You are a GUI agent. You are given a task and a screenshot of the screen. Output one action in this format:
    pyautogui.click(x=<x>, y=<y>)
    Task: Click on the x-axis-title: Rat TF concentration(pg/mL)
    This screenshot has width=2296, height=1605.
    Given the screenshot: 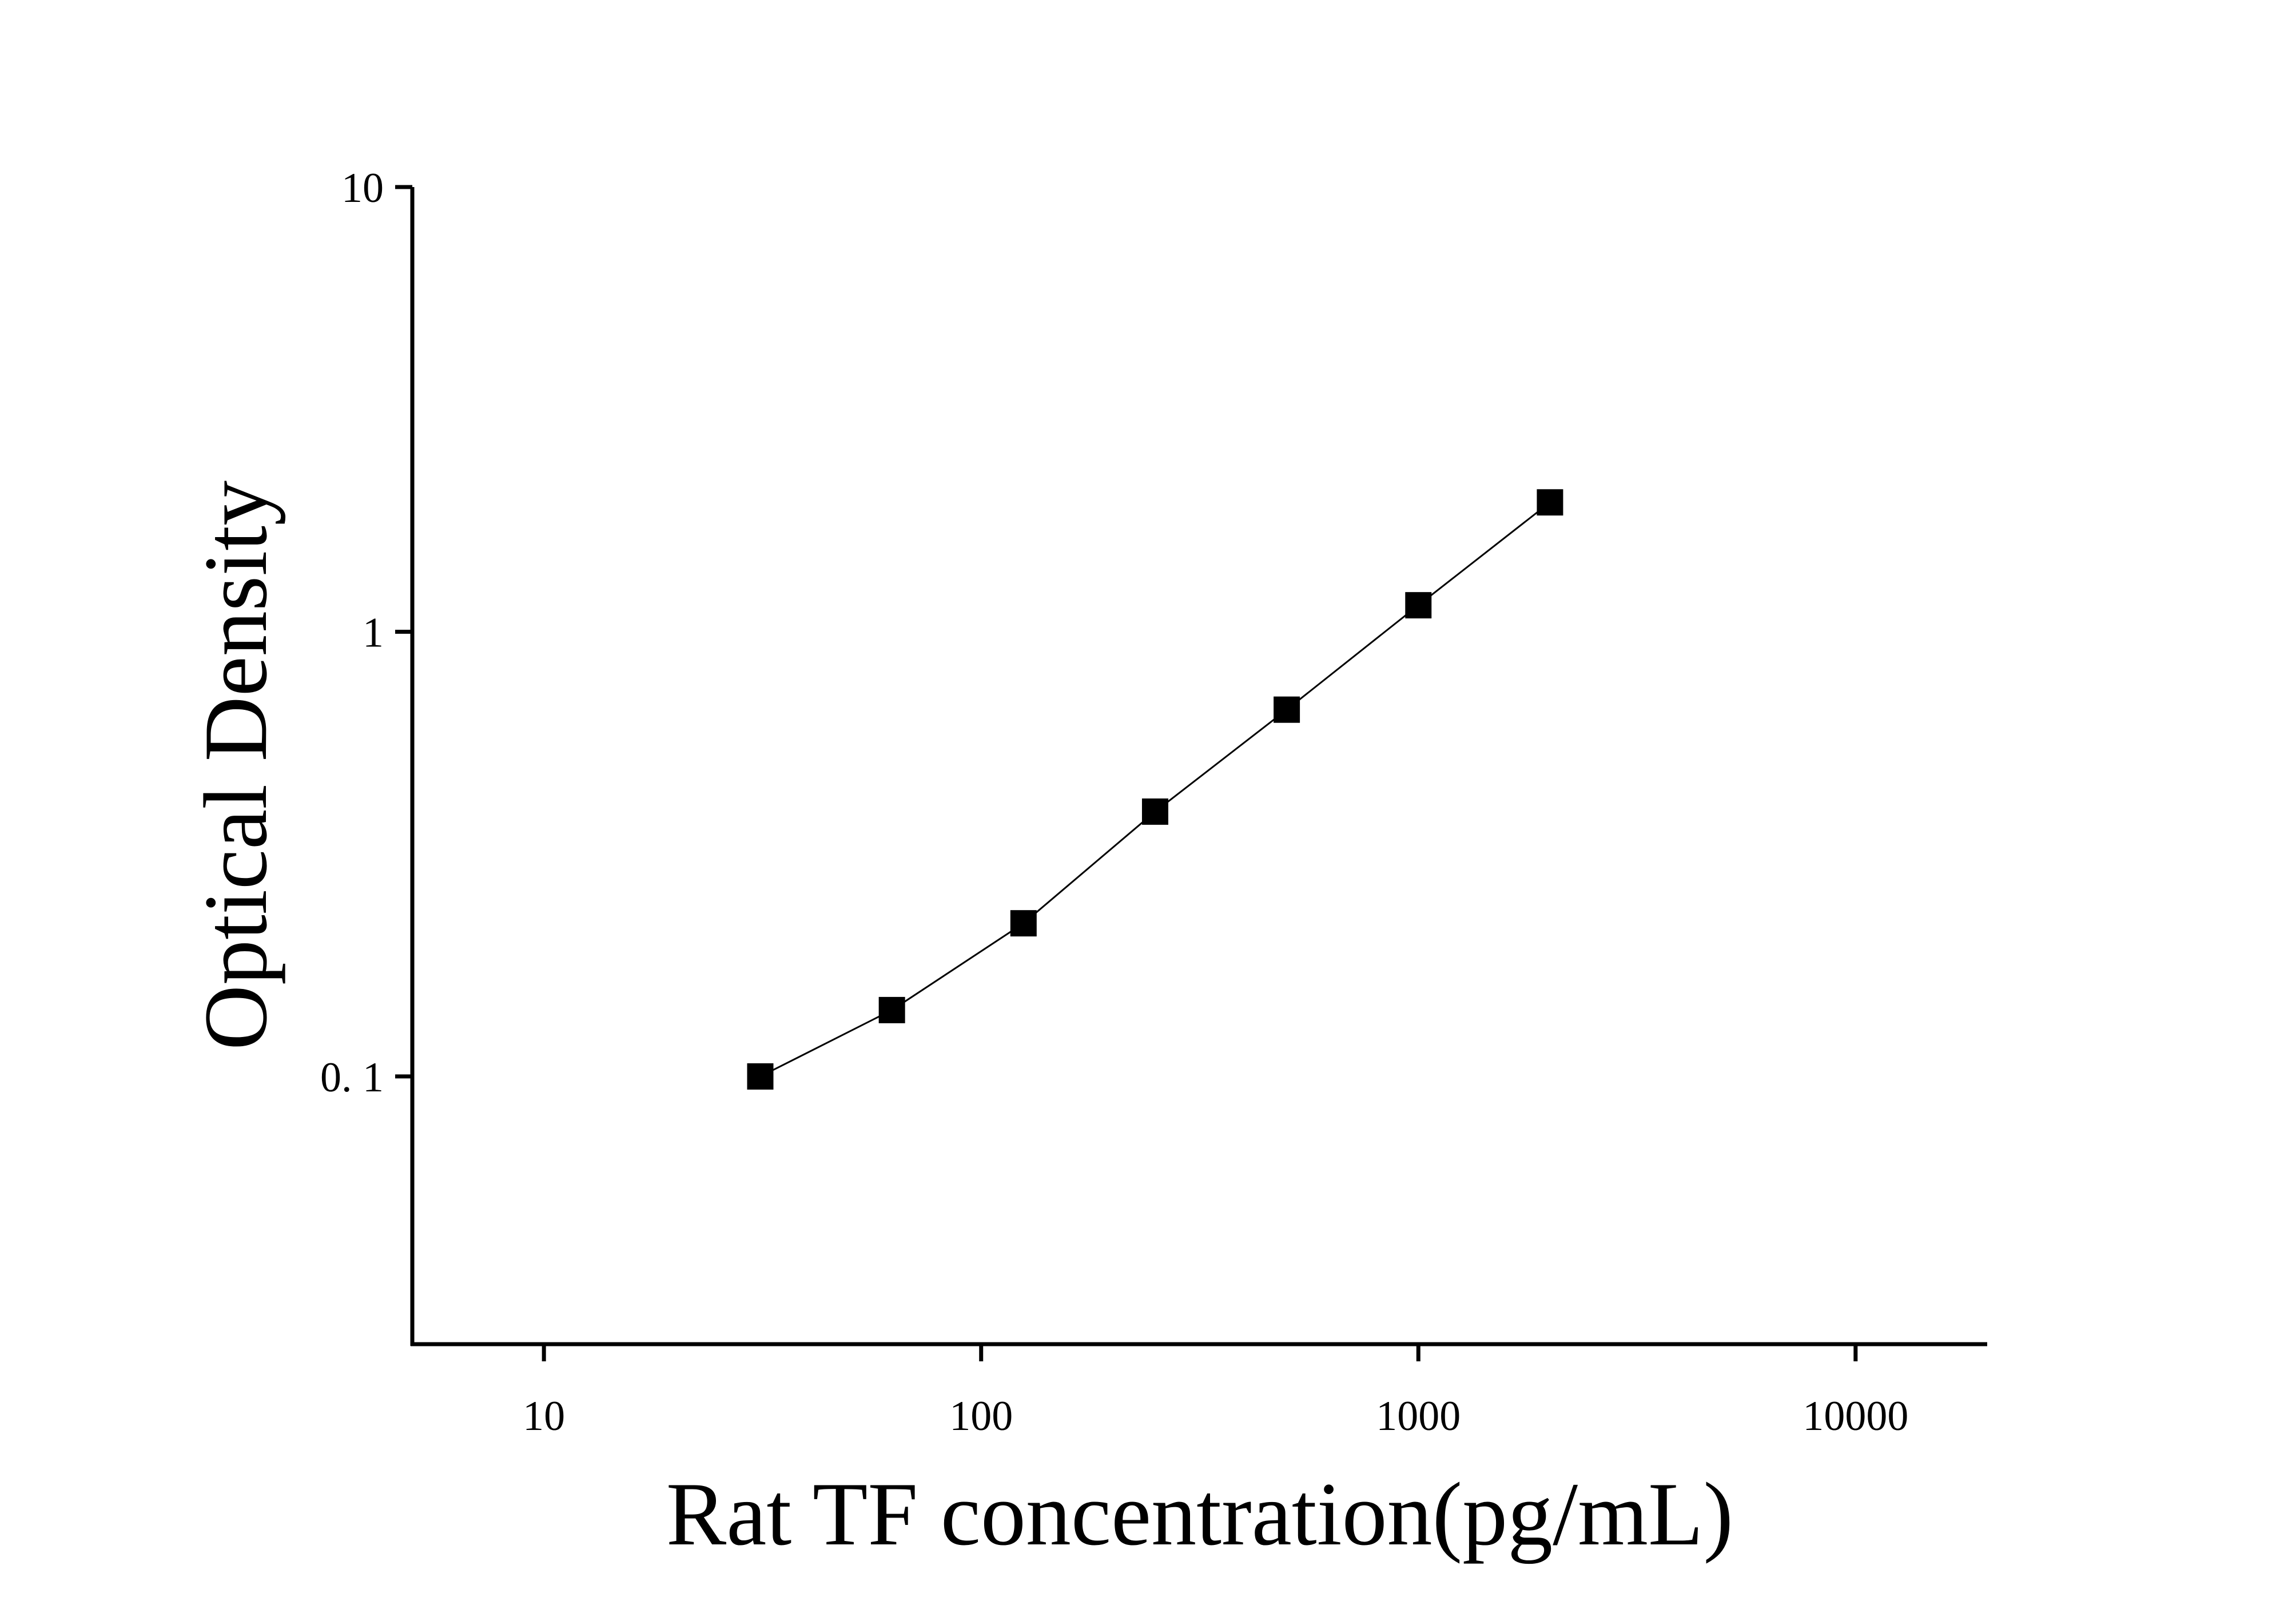 What is the action you would take?
    pyautogui.click(x=1199, y=1514)
    